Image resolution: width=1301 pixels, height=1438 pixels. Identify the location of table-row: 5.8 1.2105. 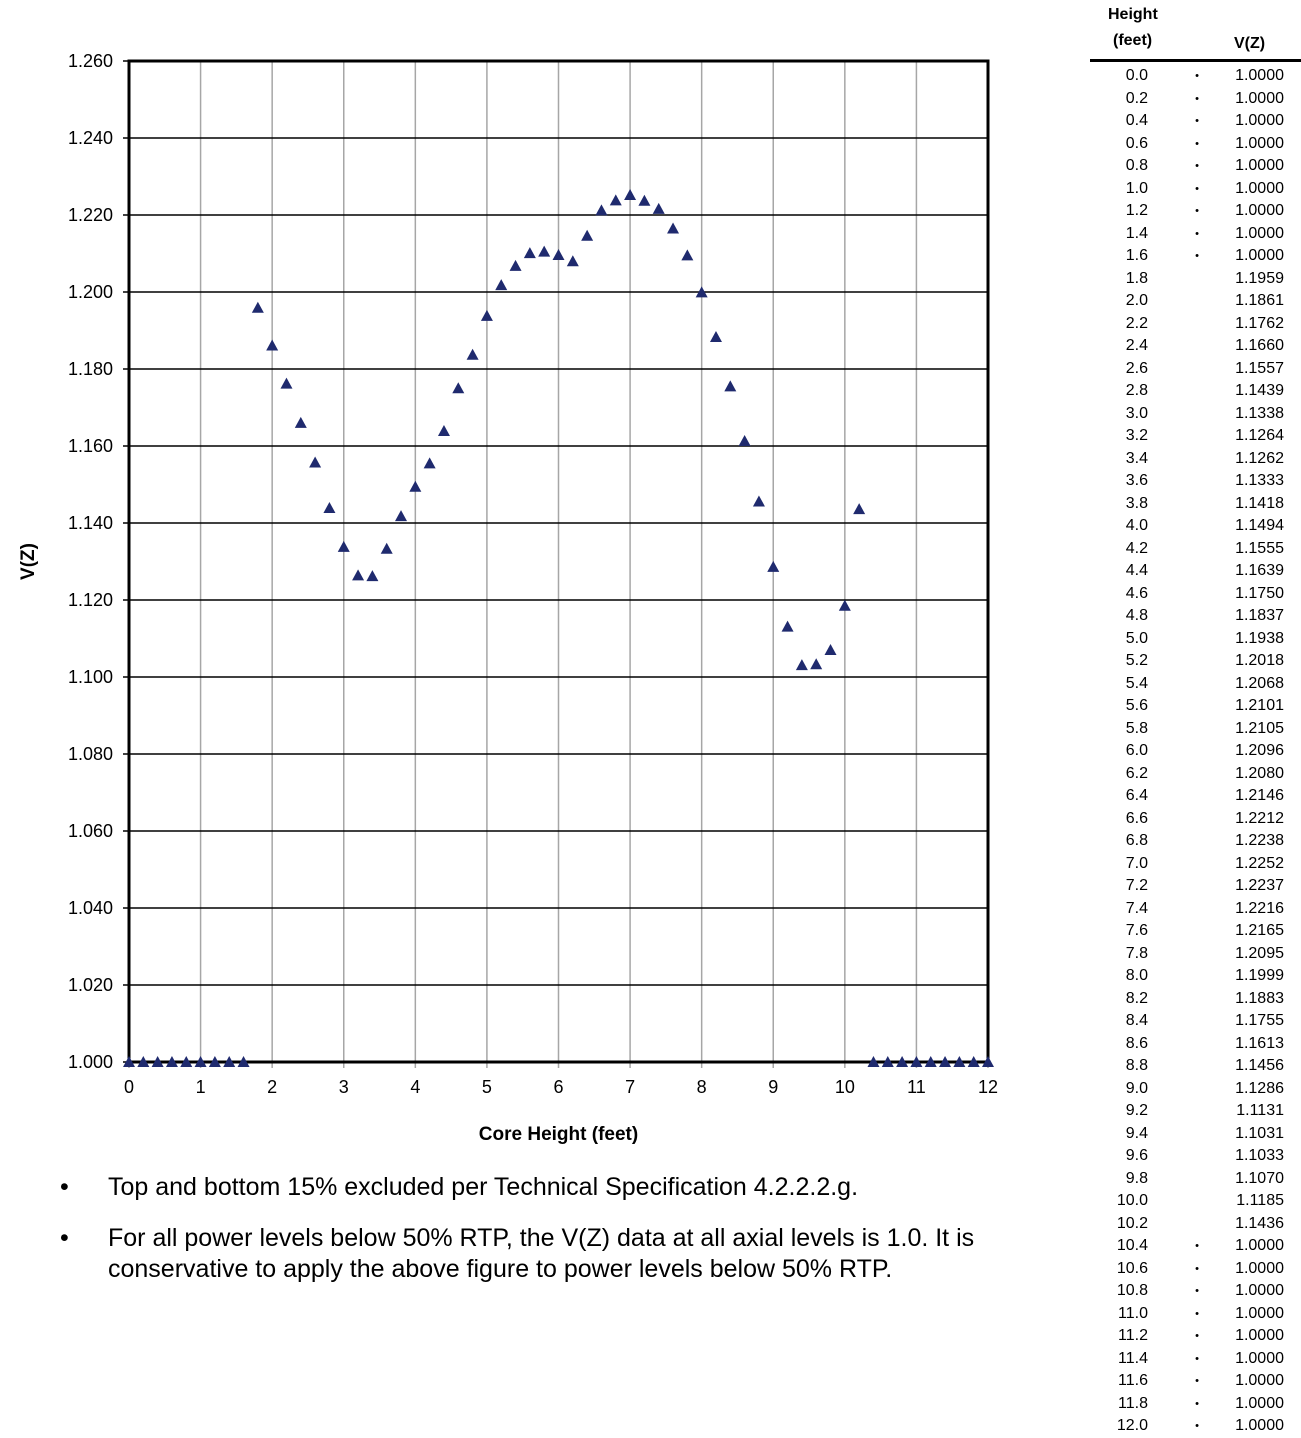
(1194, 729).